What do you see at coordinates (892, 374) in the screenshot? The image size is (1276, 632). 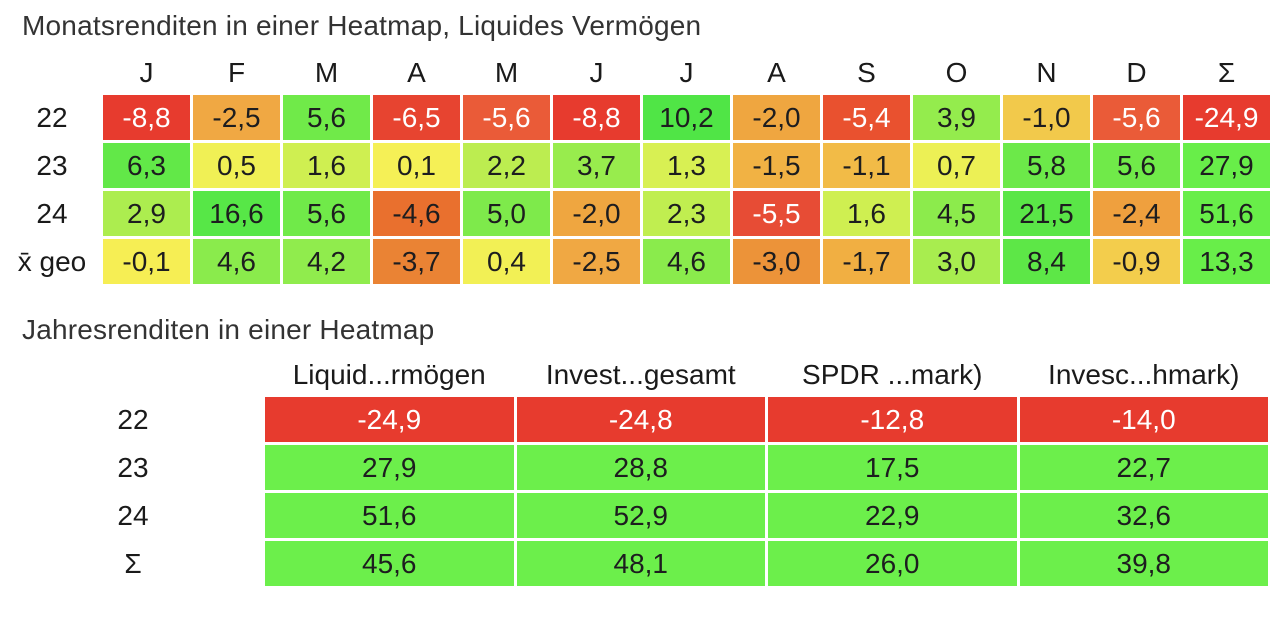 I see `yearly-column-header: SPDR ...mark)` at bounding box center [892, 374].